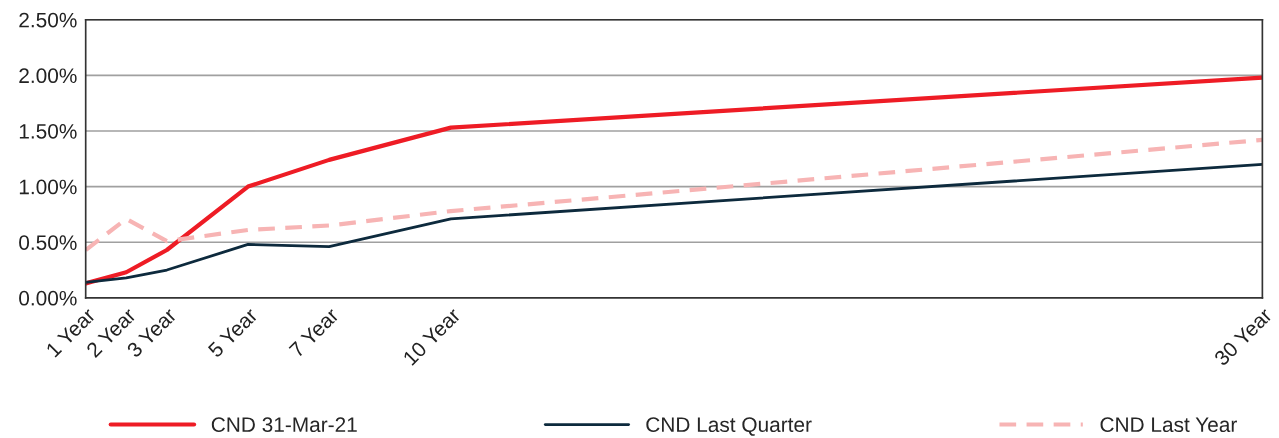 This screenshot has width=1279, height=438. Describe the element at coordinates (48, 242) in the screenshot. I see `y-tick-label: 0.50%` at that location.